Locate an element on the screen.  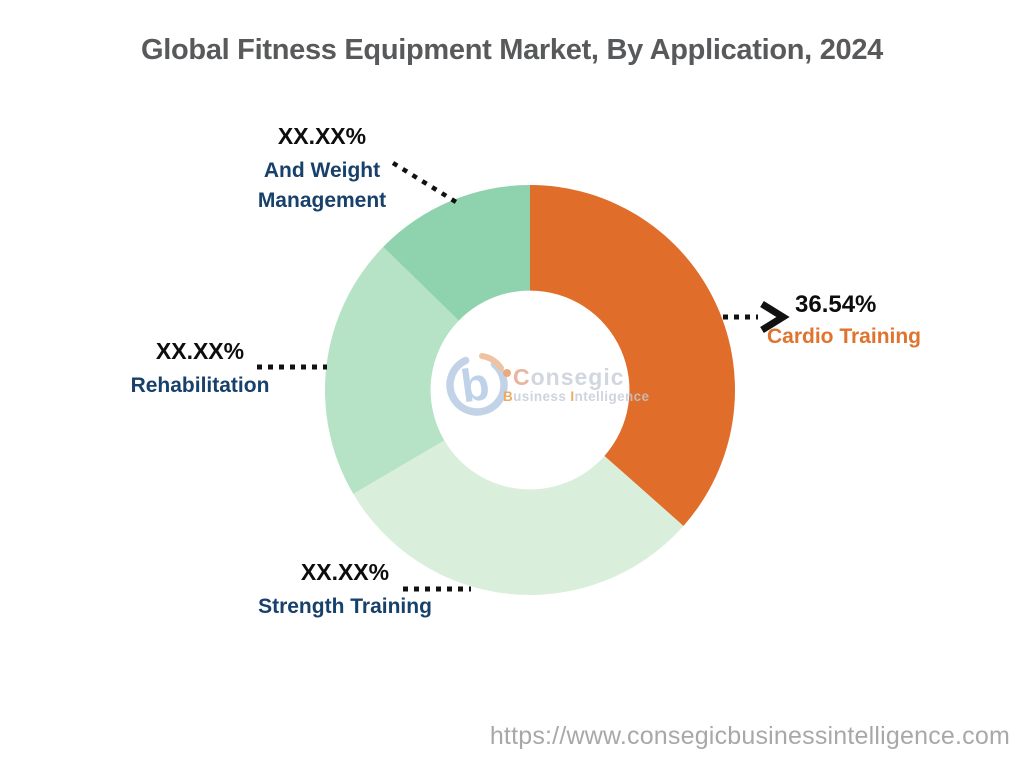
donut-slice-strength-training is located at coordinates (518, 517).